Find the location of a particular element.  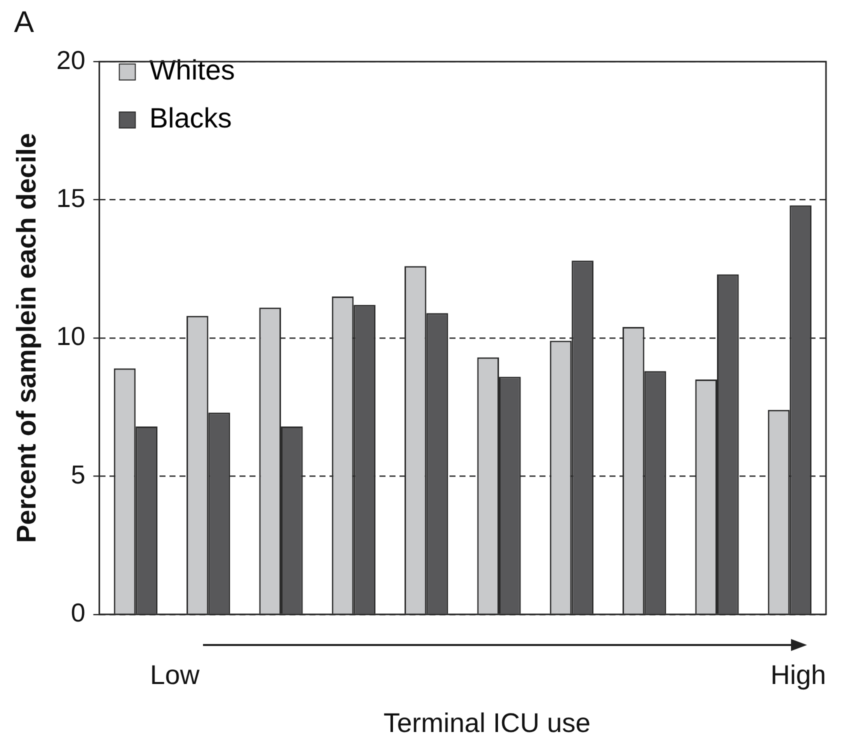

chart-title: A is located at coordinates (25, 22).